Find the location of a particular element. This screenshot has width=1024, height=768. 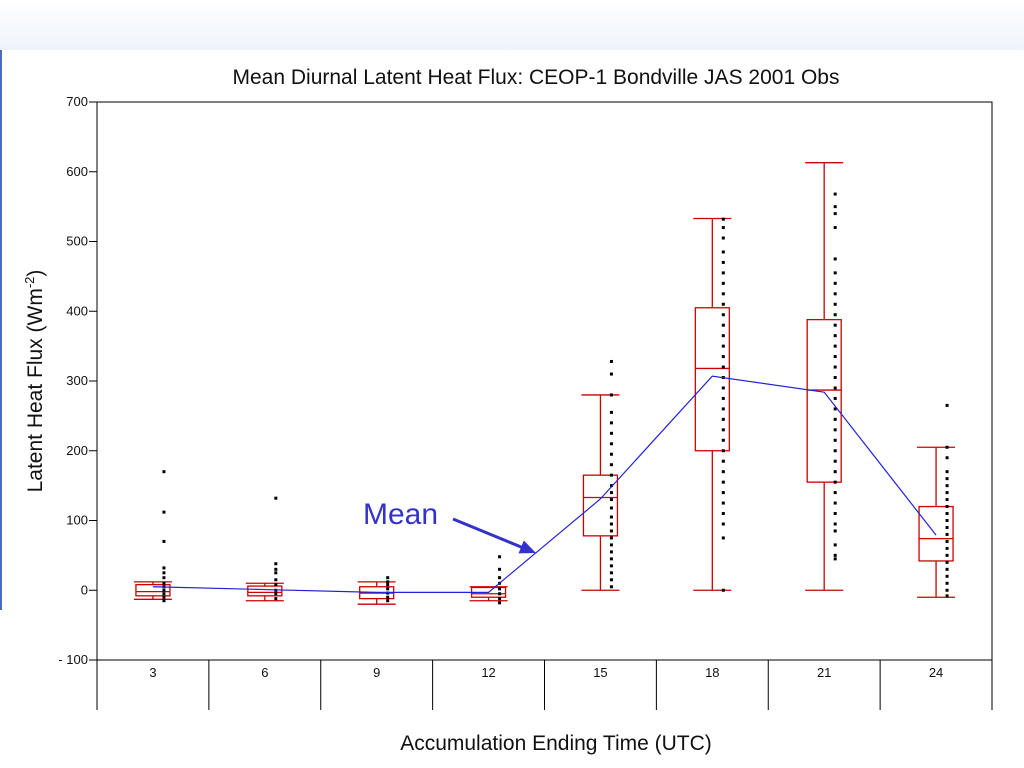

x-tick-label: 24 is located at coordinates (936, 672).